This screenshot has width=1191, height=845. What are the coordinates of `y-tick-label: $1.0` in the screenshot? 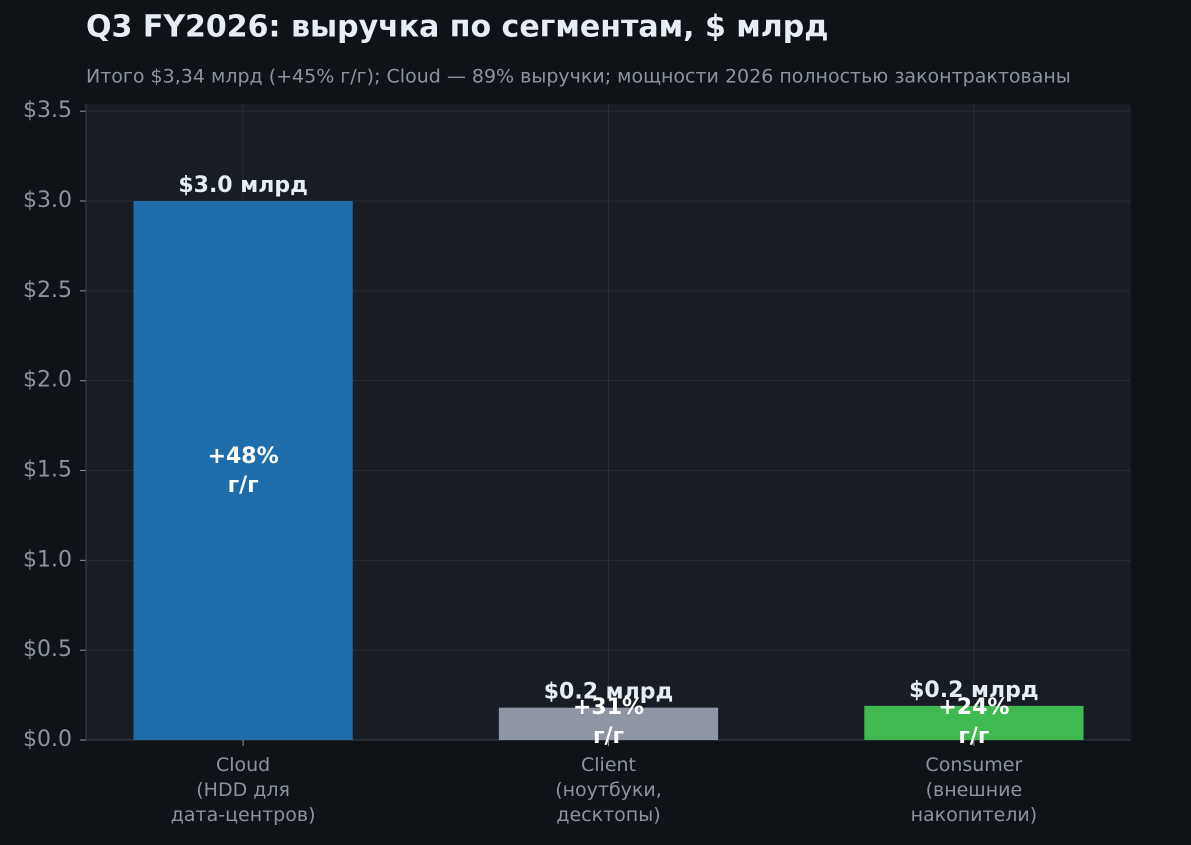 It's located at (47, 559).